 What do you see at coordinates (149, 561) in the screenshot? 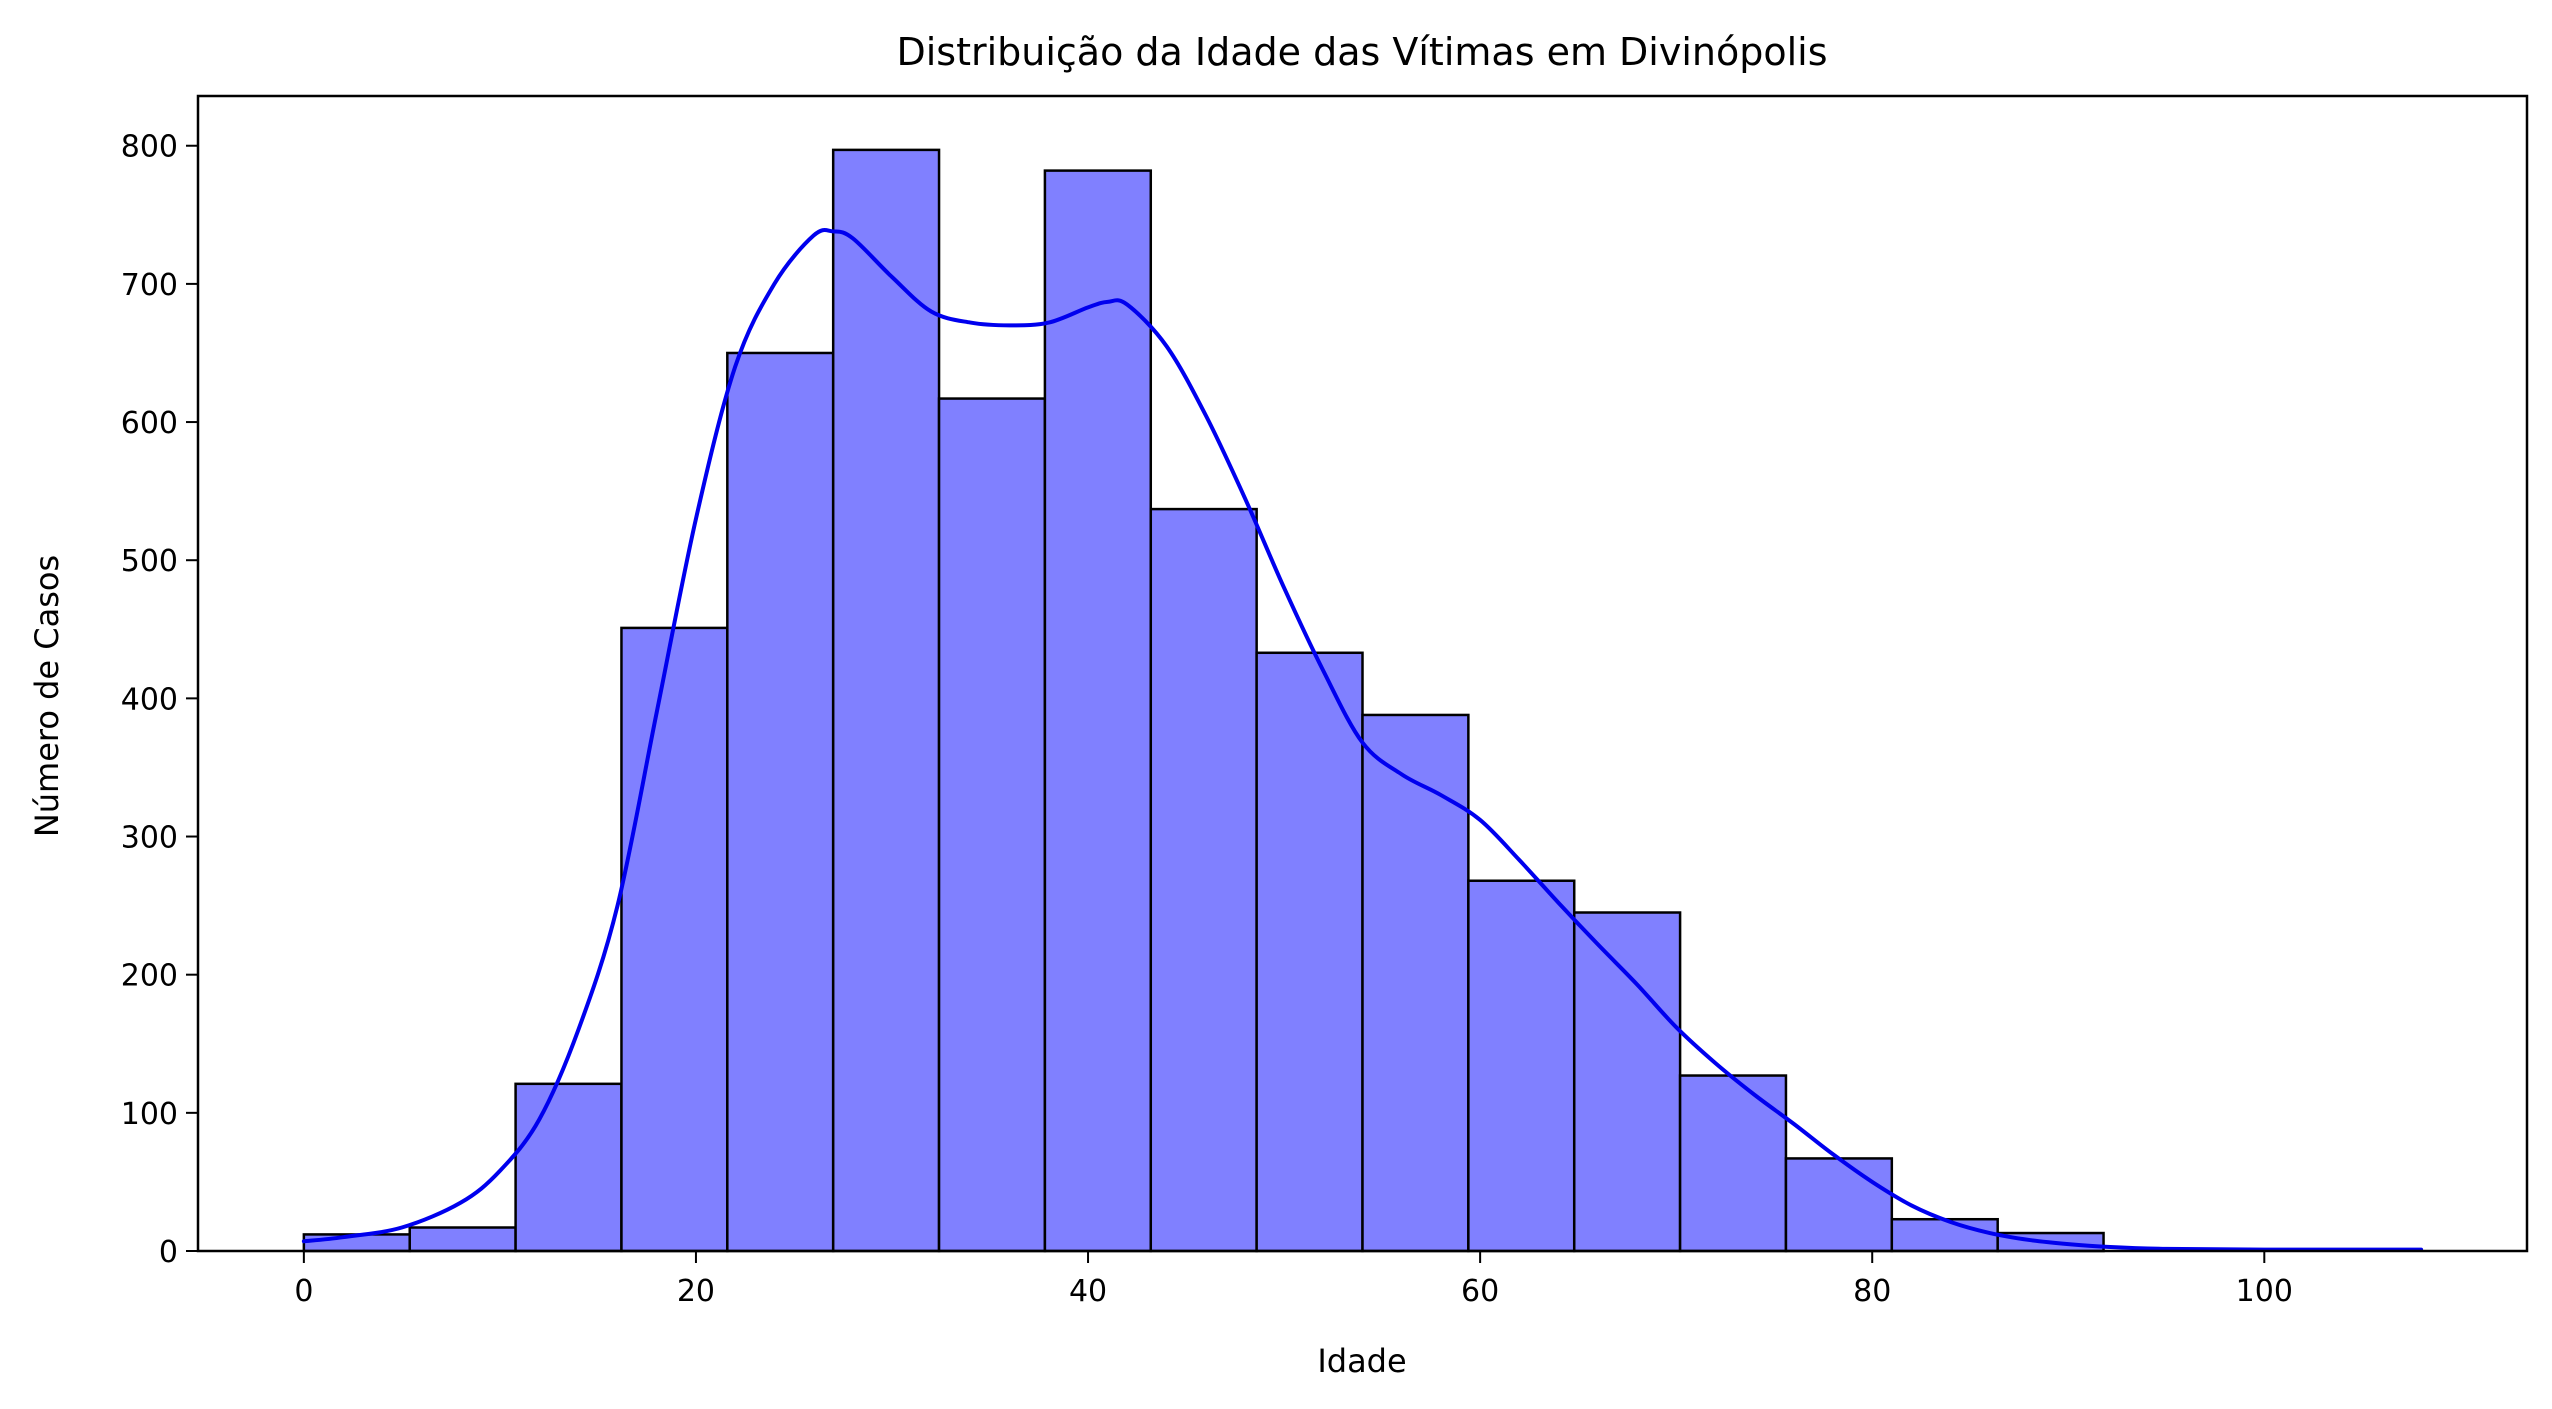
I see `y-tick-label-5: 500` at bounding box center [149, 561].